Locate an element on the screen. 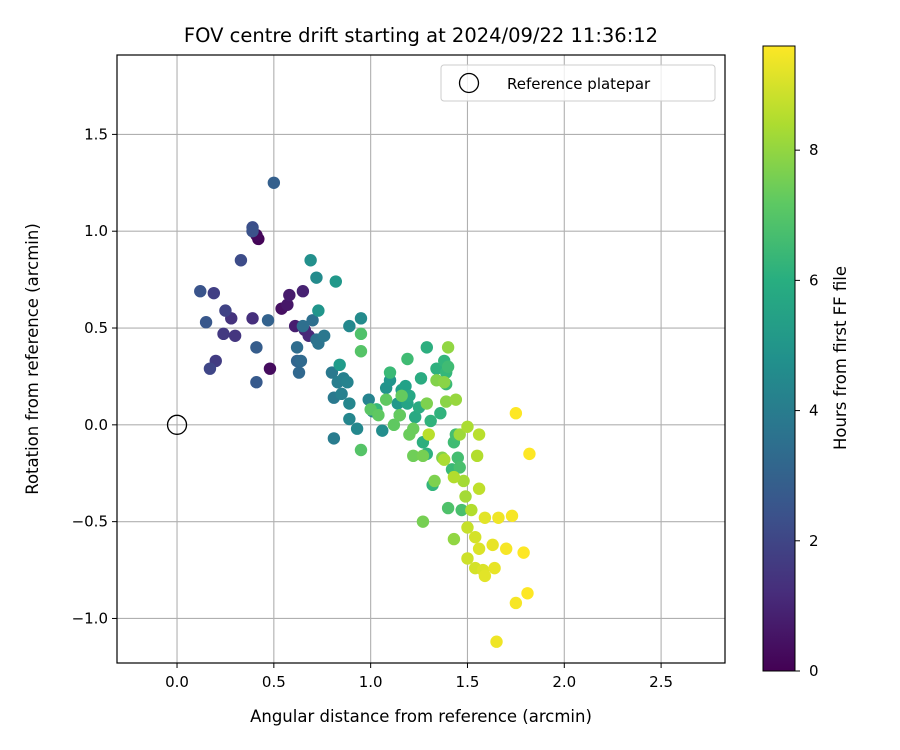 Image resolution: width=900 pixels, height=750 pixels. colorbar-ticks: 0 2 4 6 8 is located at coordinates (807, 410).